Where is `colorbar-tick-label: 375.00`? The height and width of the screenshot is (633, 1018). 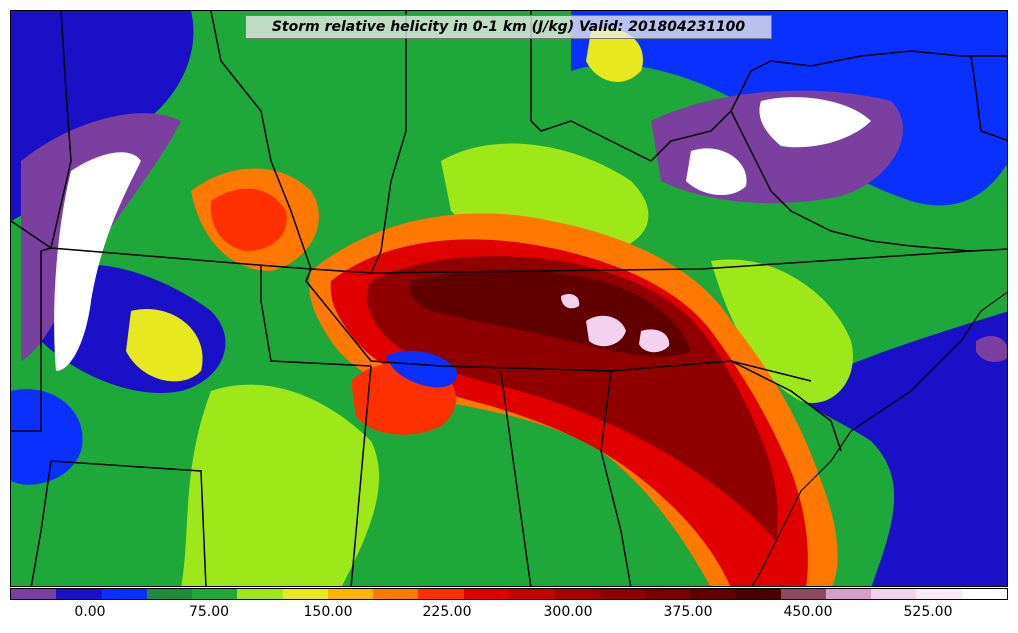
colorbar-tick-label: 375.00 is located at coordinates (688, 612).